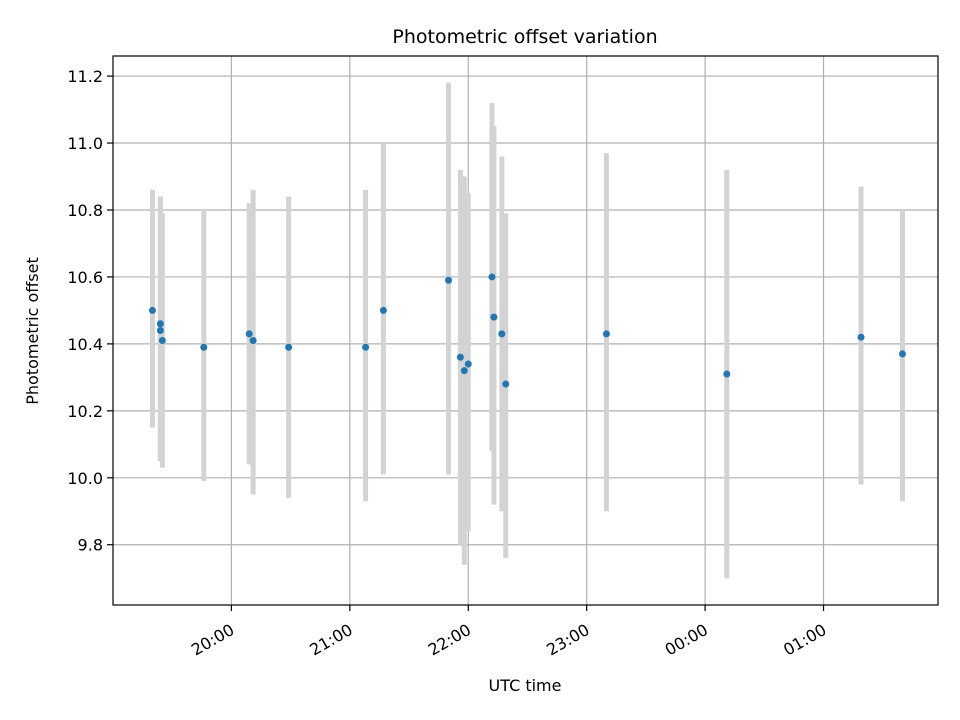 The height and width of the screenshot is (720, 960). What do you see at coordinates (85, 411) in the screenshot?
I see `y-tick-label: 10.2` at bounding box center [85, 411].